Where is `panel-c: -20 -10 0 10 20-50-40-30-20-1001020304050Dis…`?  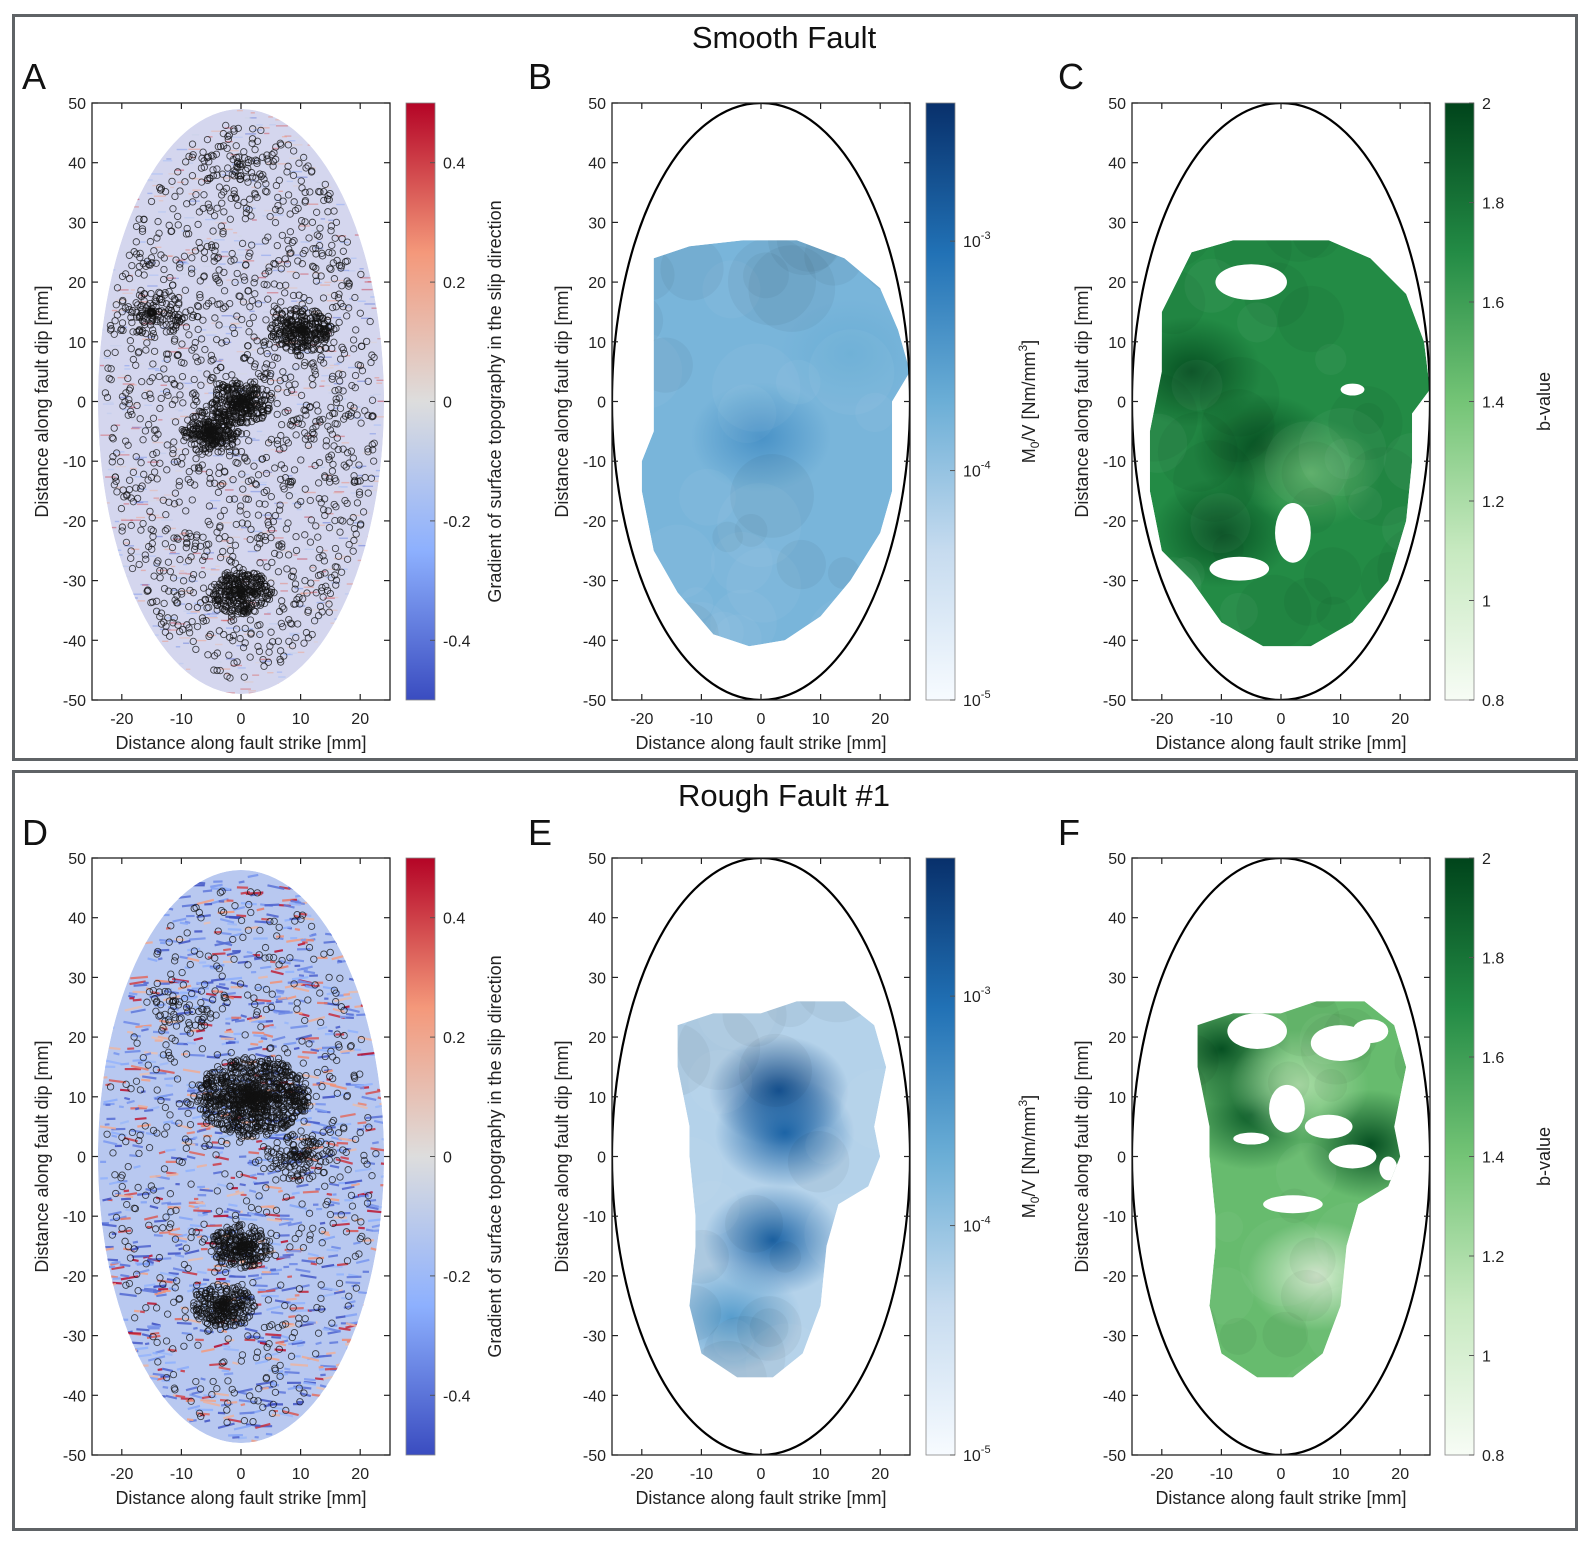 panel-c: -20 -10 0 10 20-50-40-30-20-1001020304050Dis… is located at coordinates (1313, 424).